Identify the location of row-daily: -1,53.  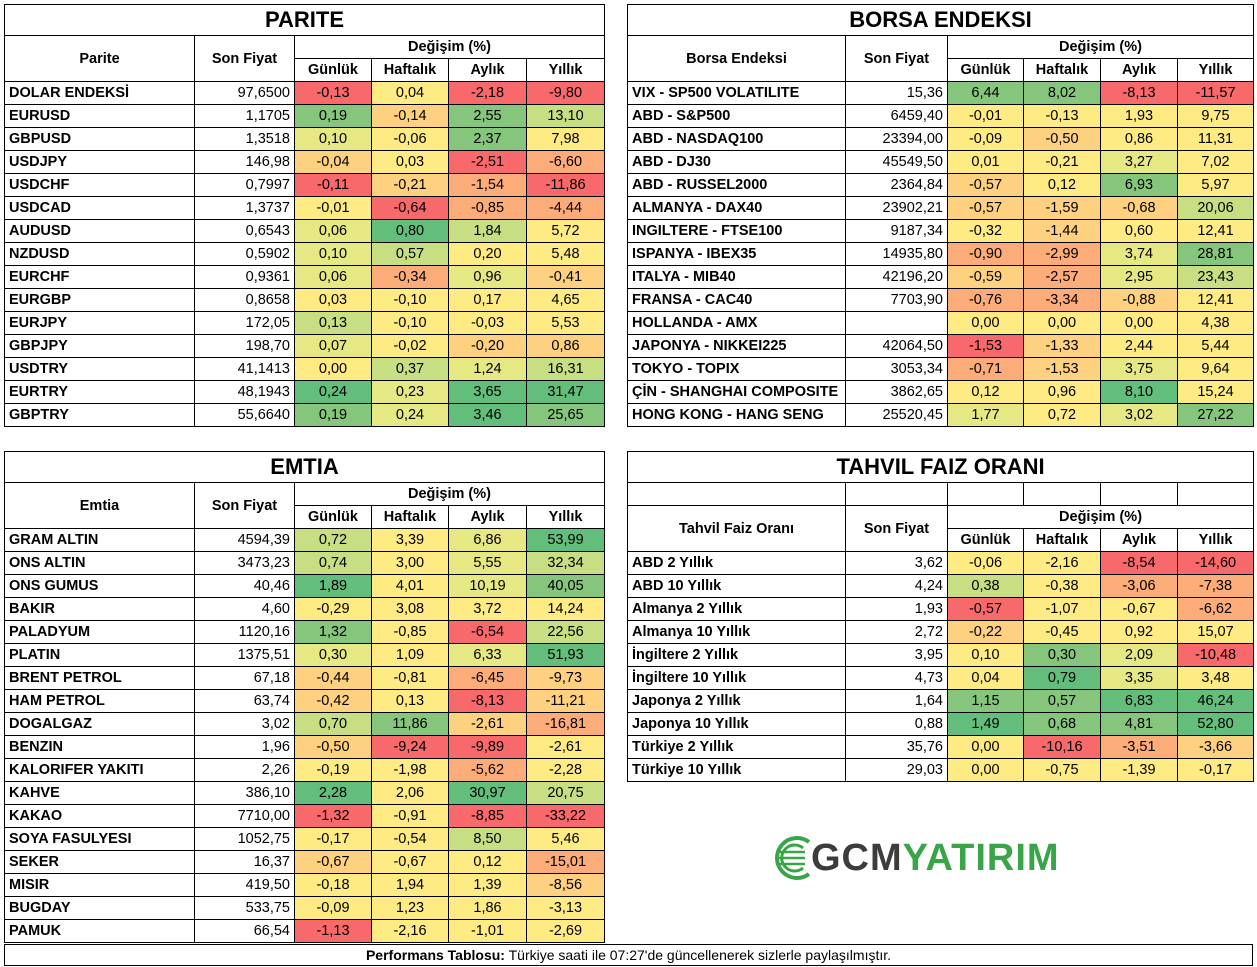
(985, 346).